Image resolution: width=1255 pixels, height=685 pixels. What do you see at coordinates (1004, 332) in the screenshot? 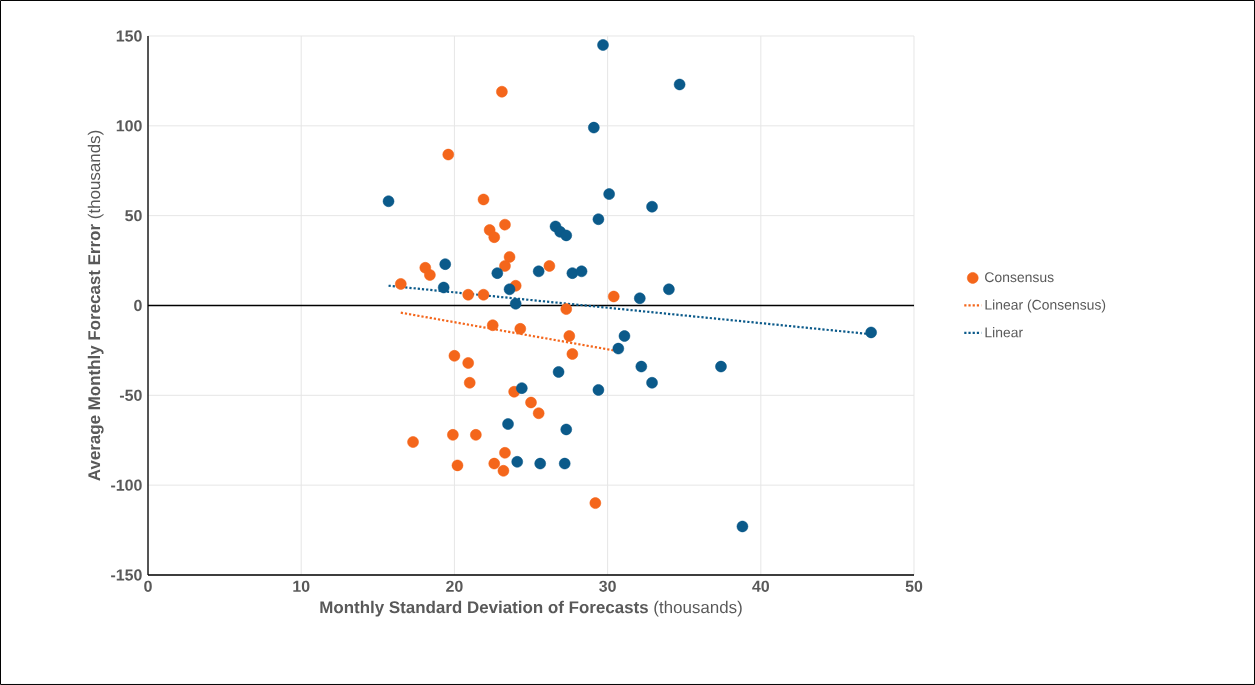
I see `legend-label: Linear` at bounding box center [1004, 332].